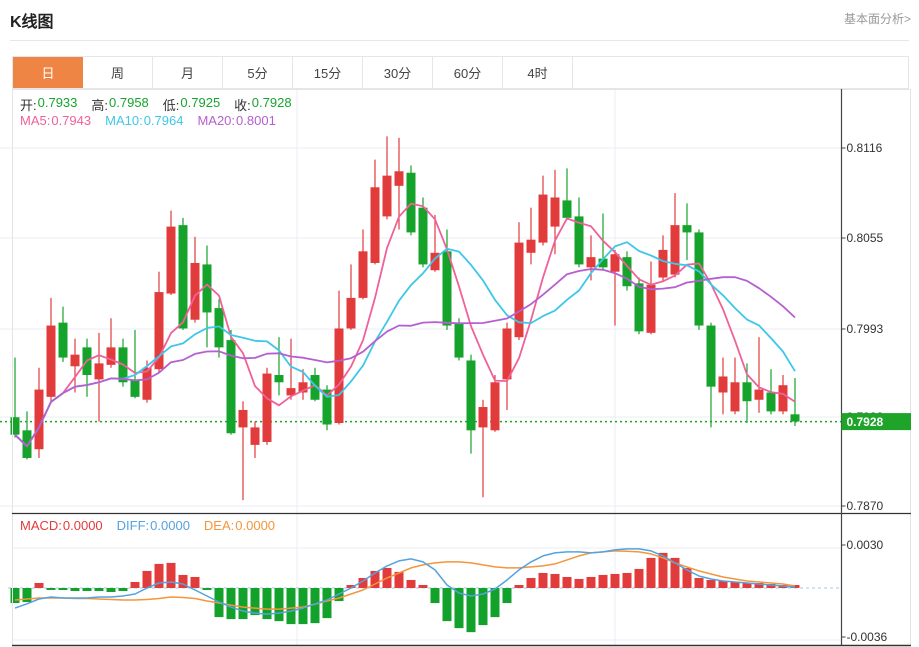 The image size is (919, 647). What do you see at coordinates (328, 72) in the screenshot?
I see `tab-15分: 15分` at bounding box center [328, 72].